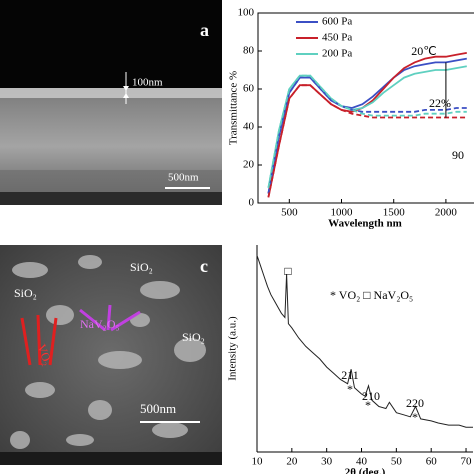  What do you see at coordinates (233, 348) in the screenshot?
I see `y-axis-title: Intensity (a.u.)` at bounding box center [233, 348].